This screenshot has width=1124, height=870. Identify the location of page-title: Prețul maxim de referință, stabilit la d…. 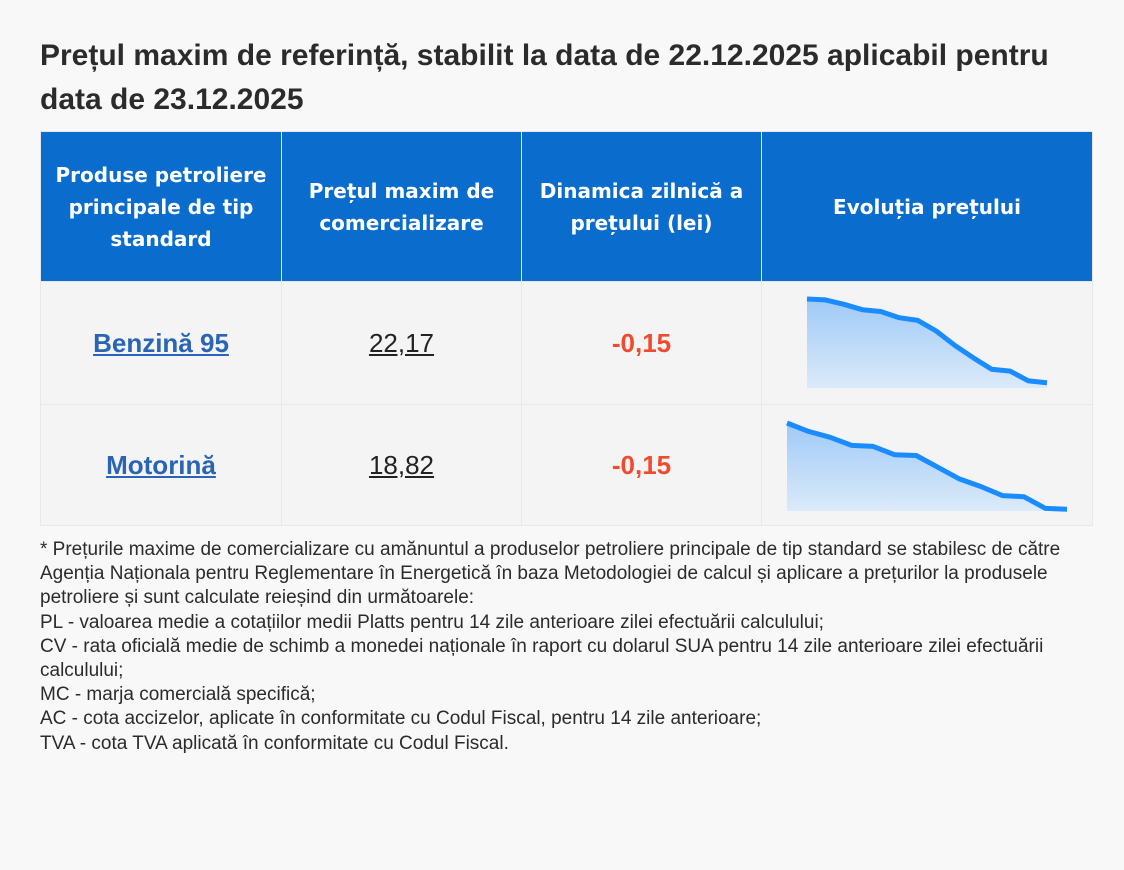
(544, 77).